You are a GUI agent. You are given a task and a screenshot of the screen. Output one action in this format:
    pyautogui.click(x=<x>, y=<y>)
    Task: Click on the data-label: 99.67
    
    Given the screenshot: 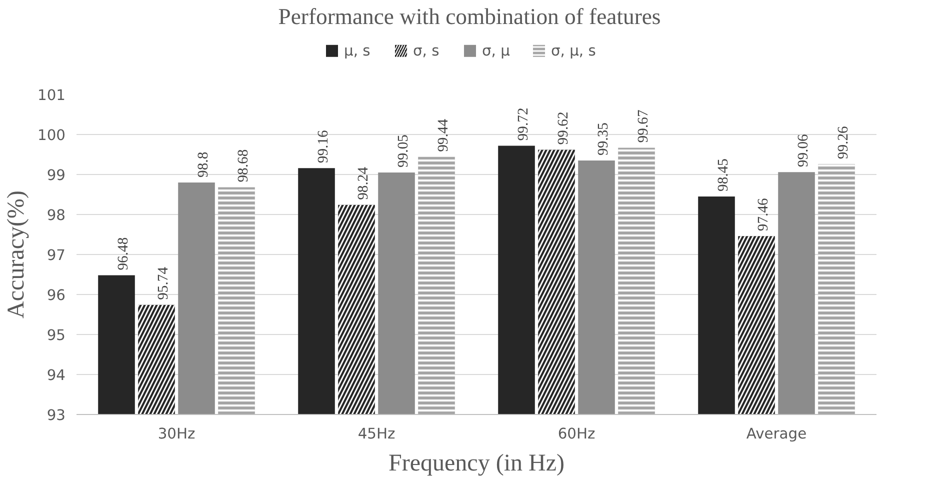 What is the action you would take?
    pyautogui.click(x=644, y=126)
    